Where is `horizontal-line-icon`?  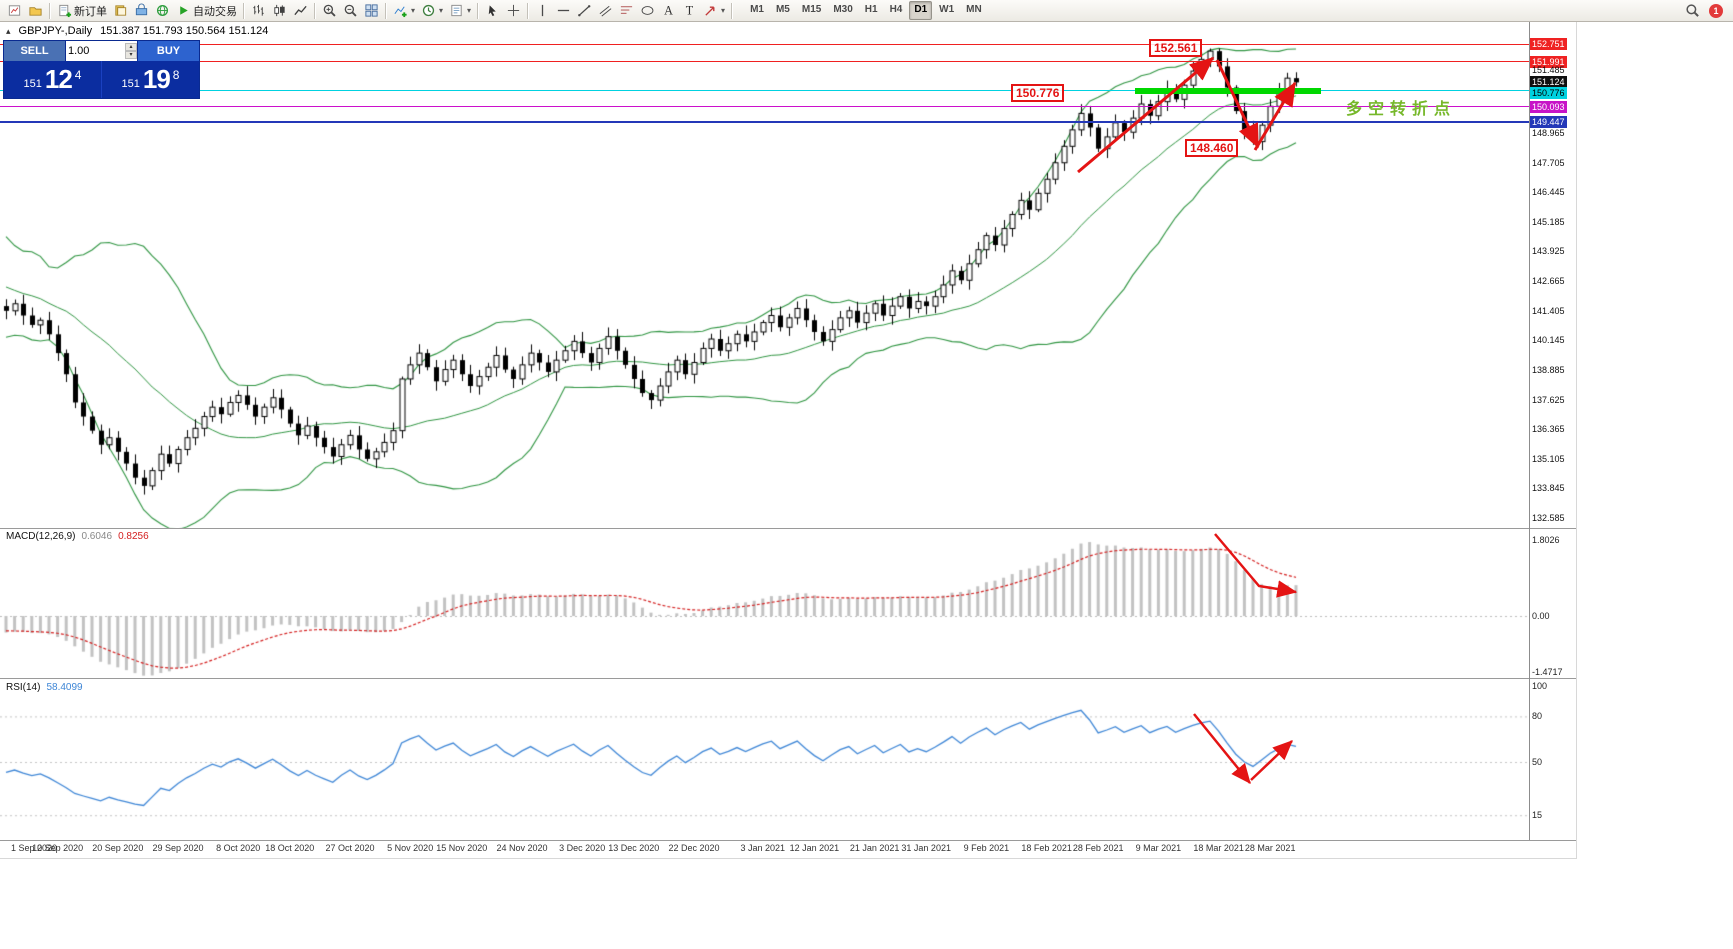 horizontal-line-icon is located at coordinates (563, 10).